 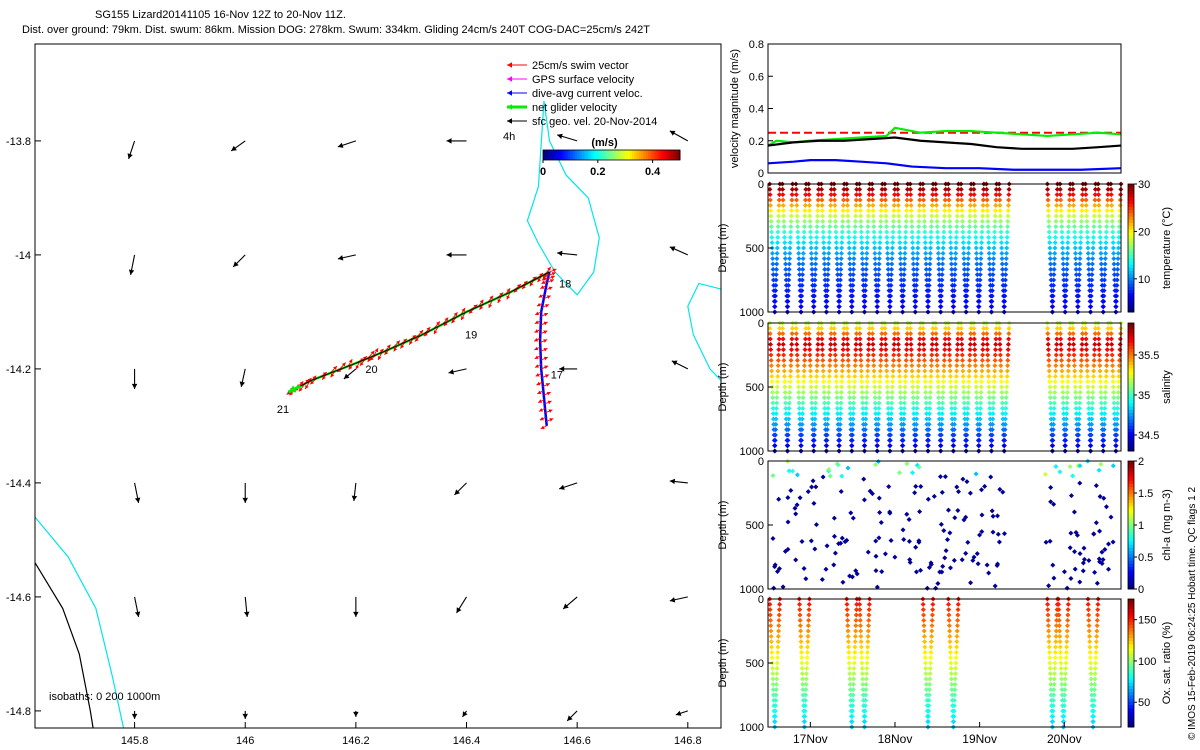 What do you see at coordinates (135, 741) in the screenshot?
I see `map-x-tick-label: 145.8` at bounding box center [135, 741].